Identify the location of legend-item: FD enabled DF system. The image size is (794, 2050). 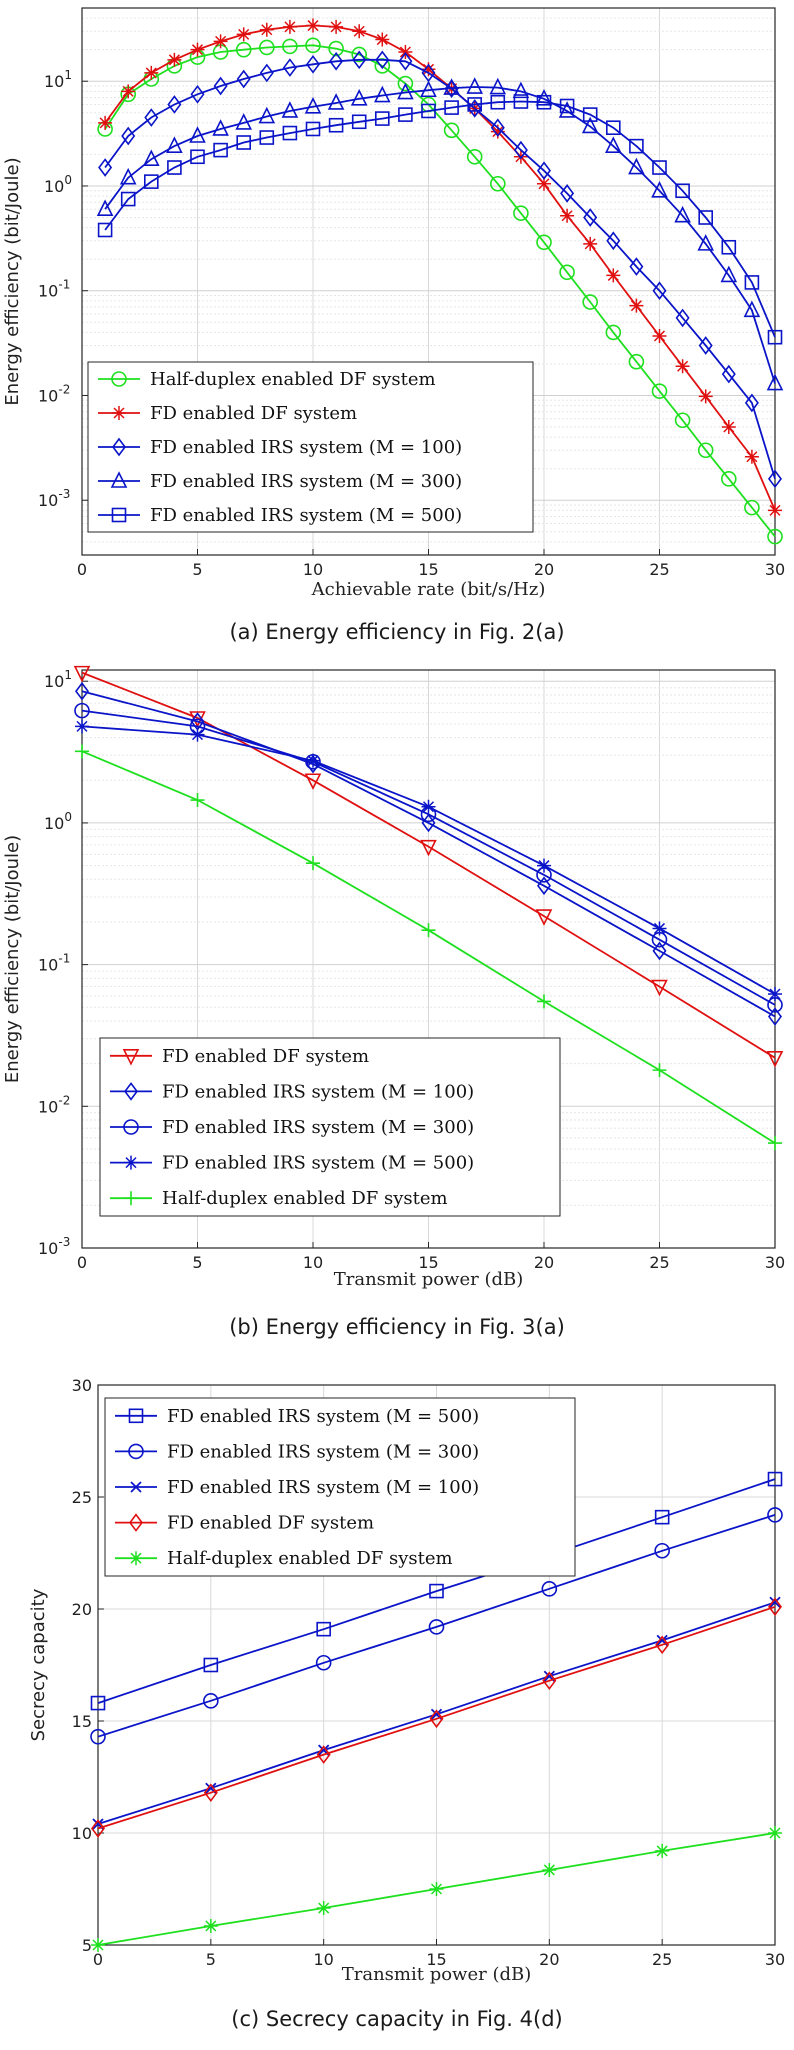
(227, 413).